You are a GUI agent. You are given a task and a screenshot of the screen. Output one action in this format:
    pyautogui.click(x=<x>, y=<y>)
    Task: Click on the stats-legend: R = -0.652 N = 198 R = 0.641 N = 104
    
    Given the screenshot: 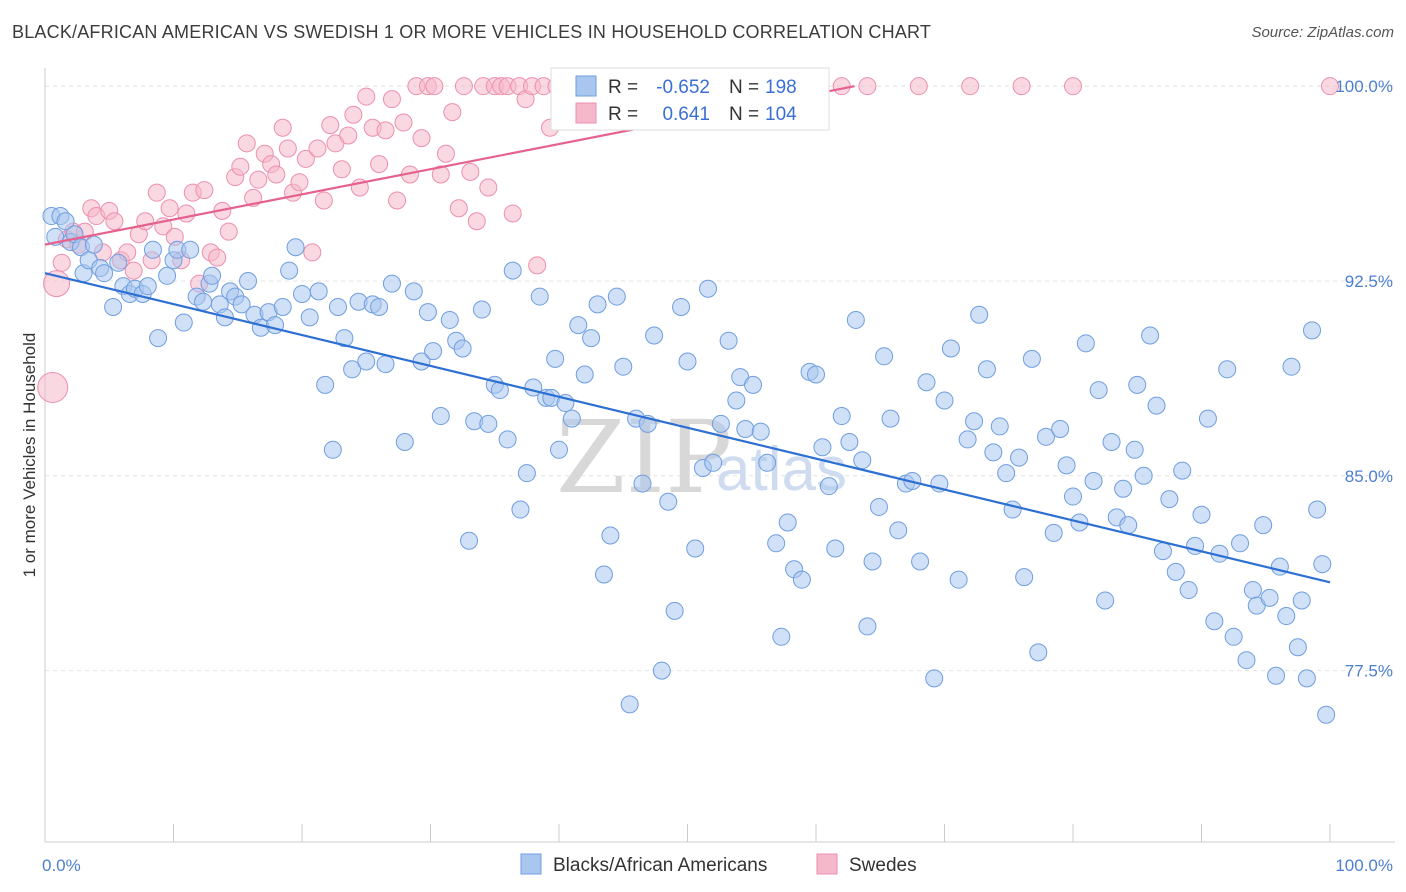 What is the action you would take?
    pyautogui.click(x=690, y=99)
    